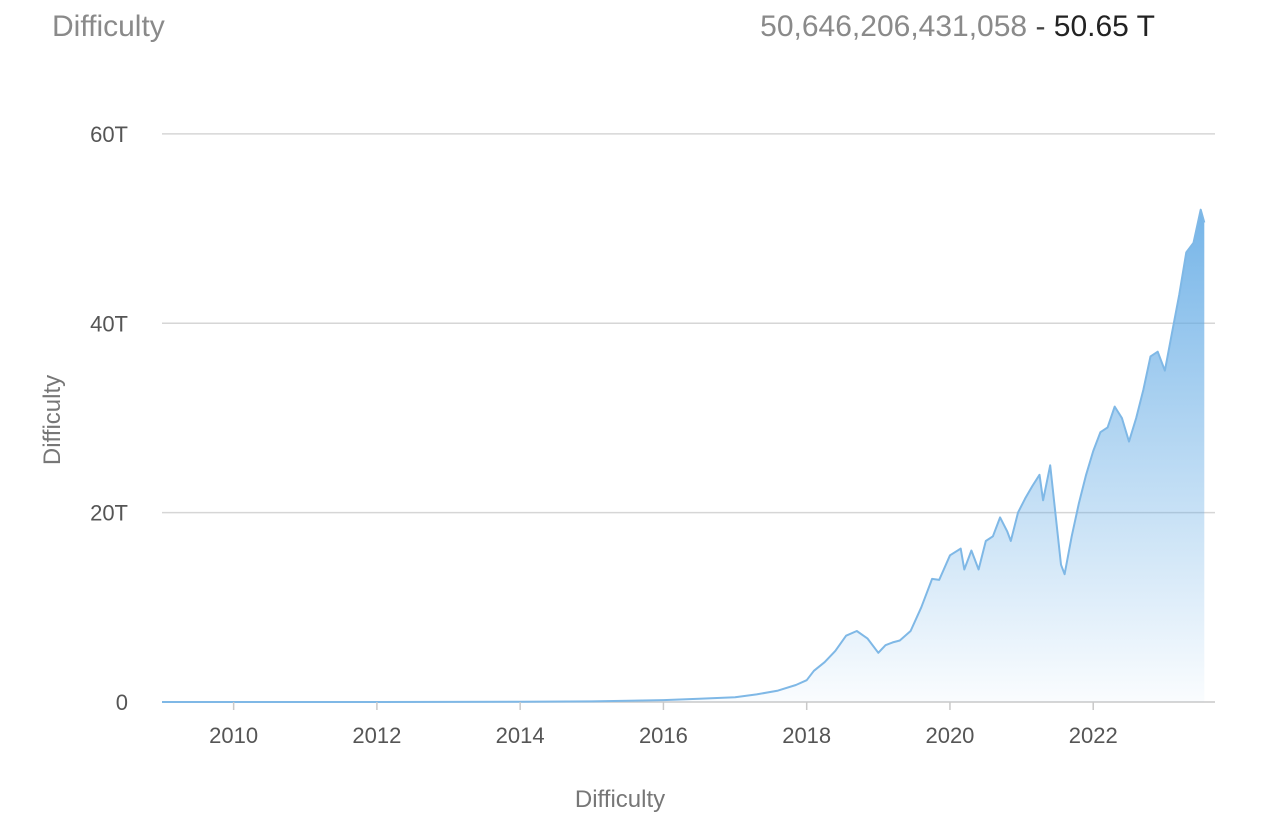  Describe the element at coordinates (108, 26) in the screenshot. I see `chart-title: Difficulty` at that location.